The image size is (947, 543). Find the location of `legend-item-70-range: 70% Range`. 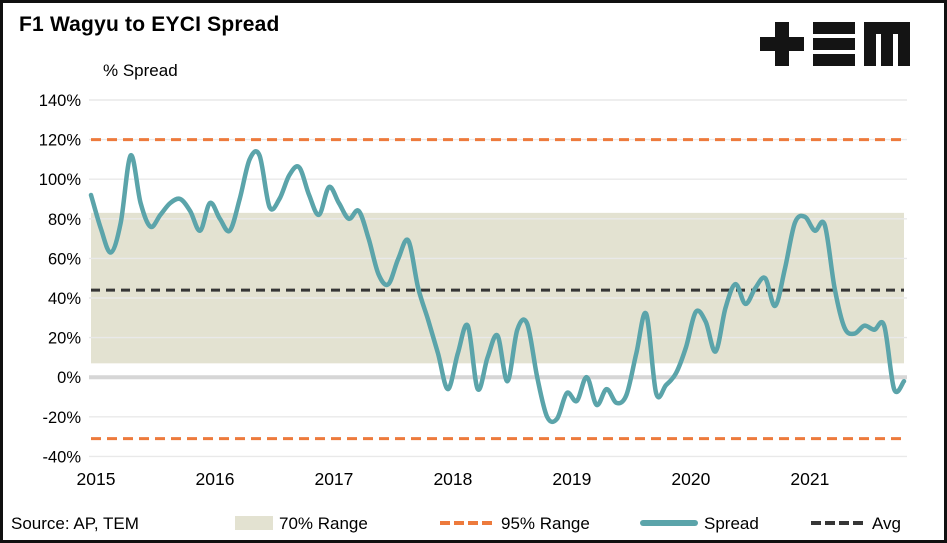

legend-item-70-range: 70% Range is located at coordinates (301, 525).